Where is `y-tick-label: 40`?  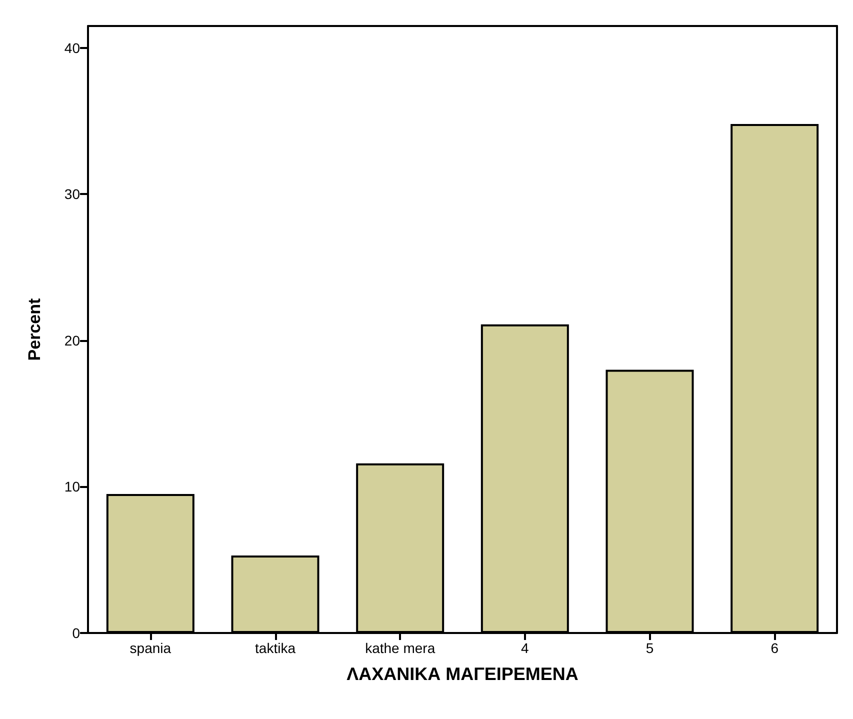
y-tick-label: 40 is located at coordinates (72, 48).